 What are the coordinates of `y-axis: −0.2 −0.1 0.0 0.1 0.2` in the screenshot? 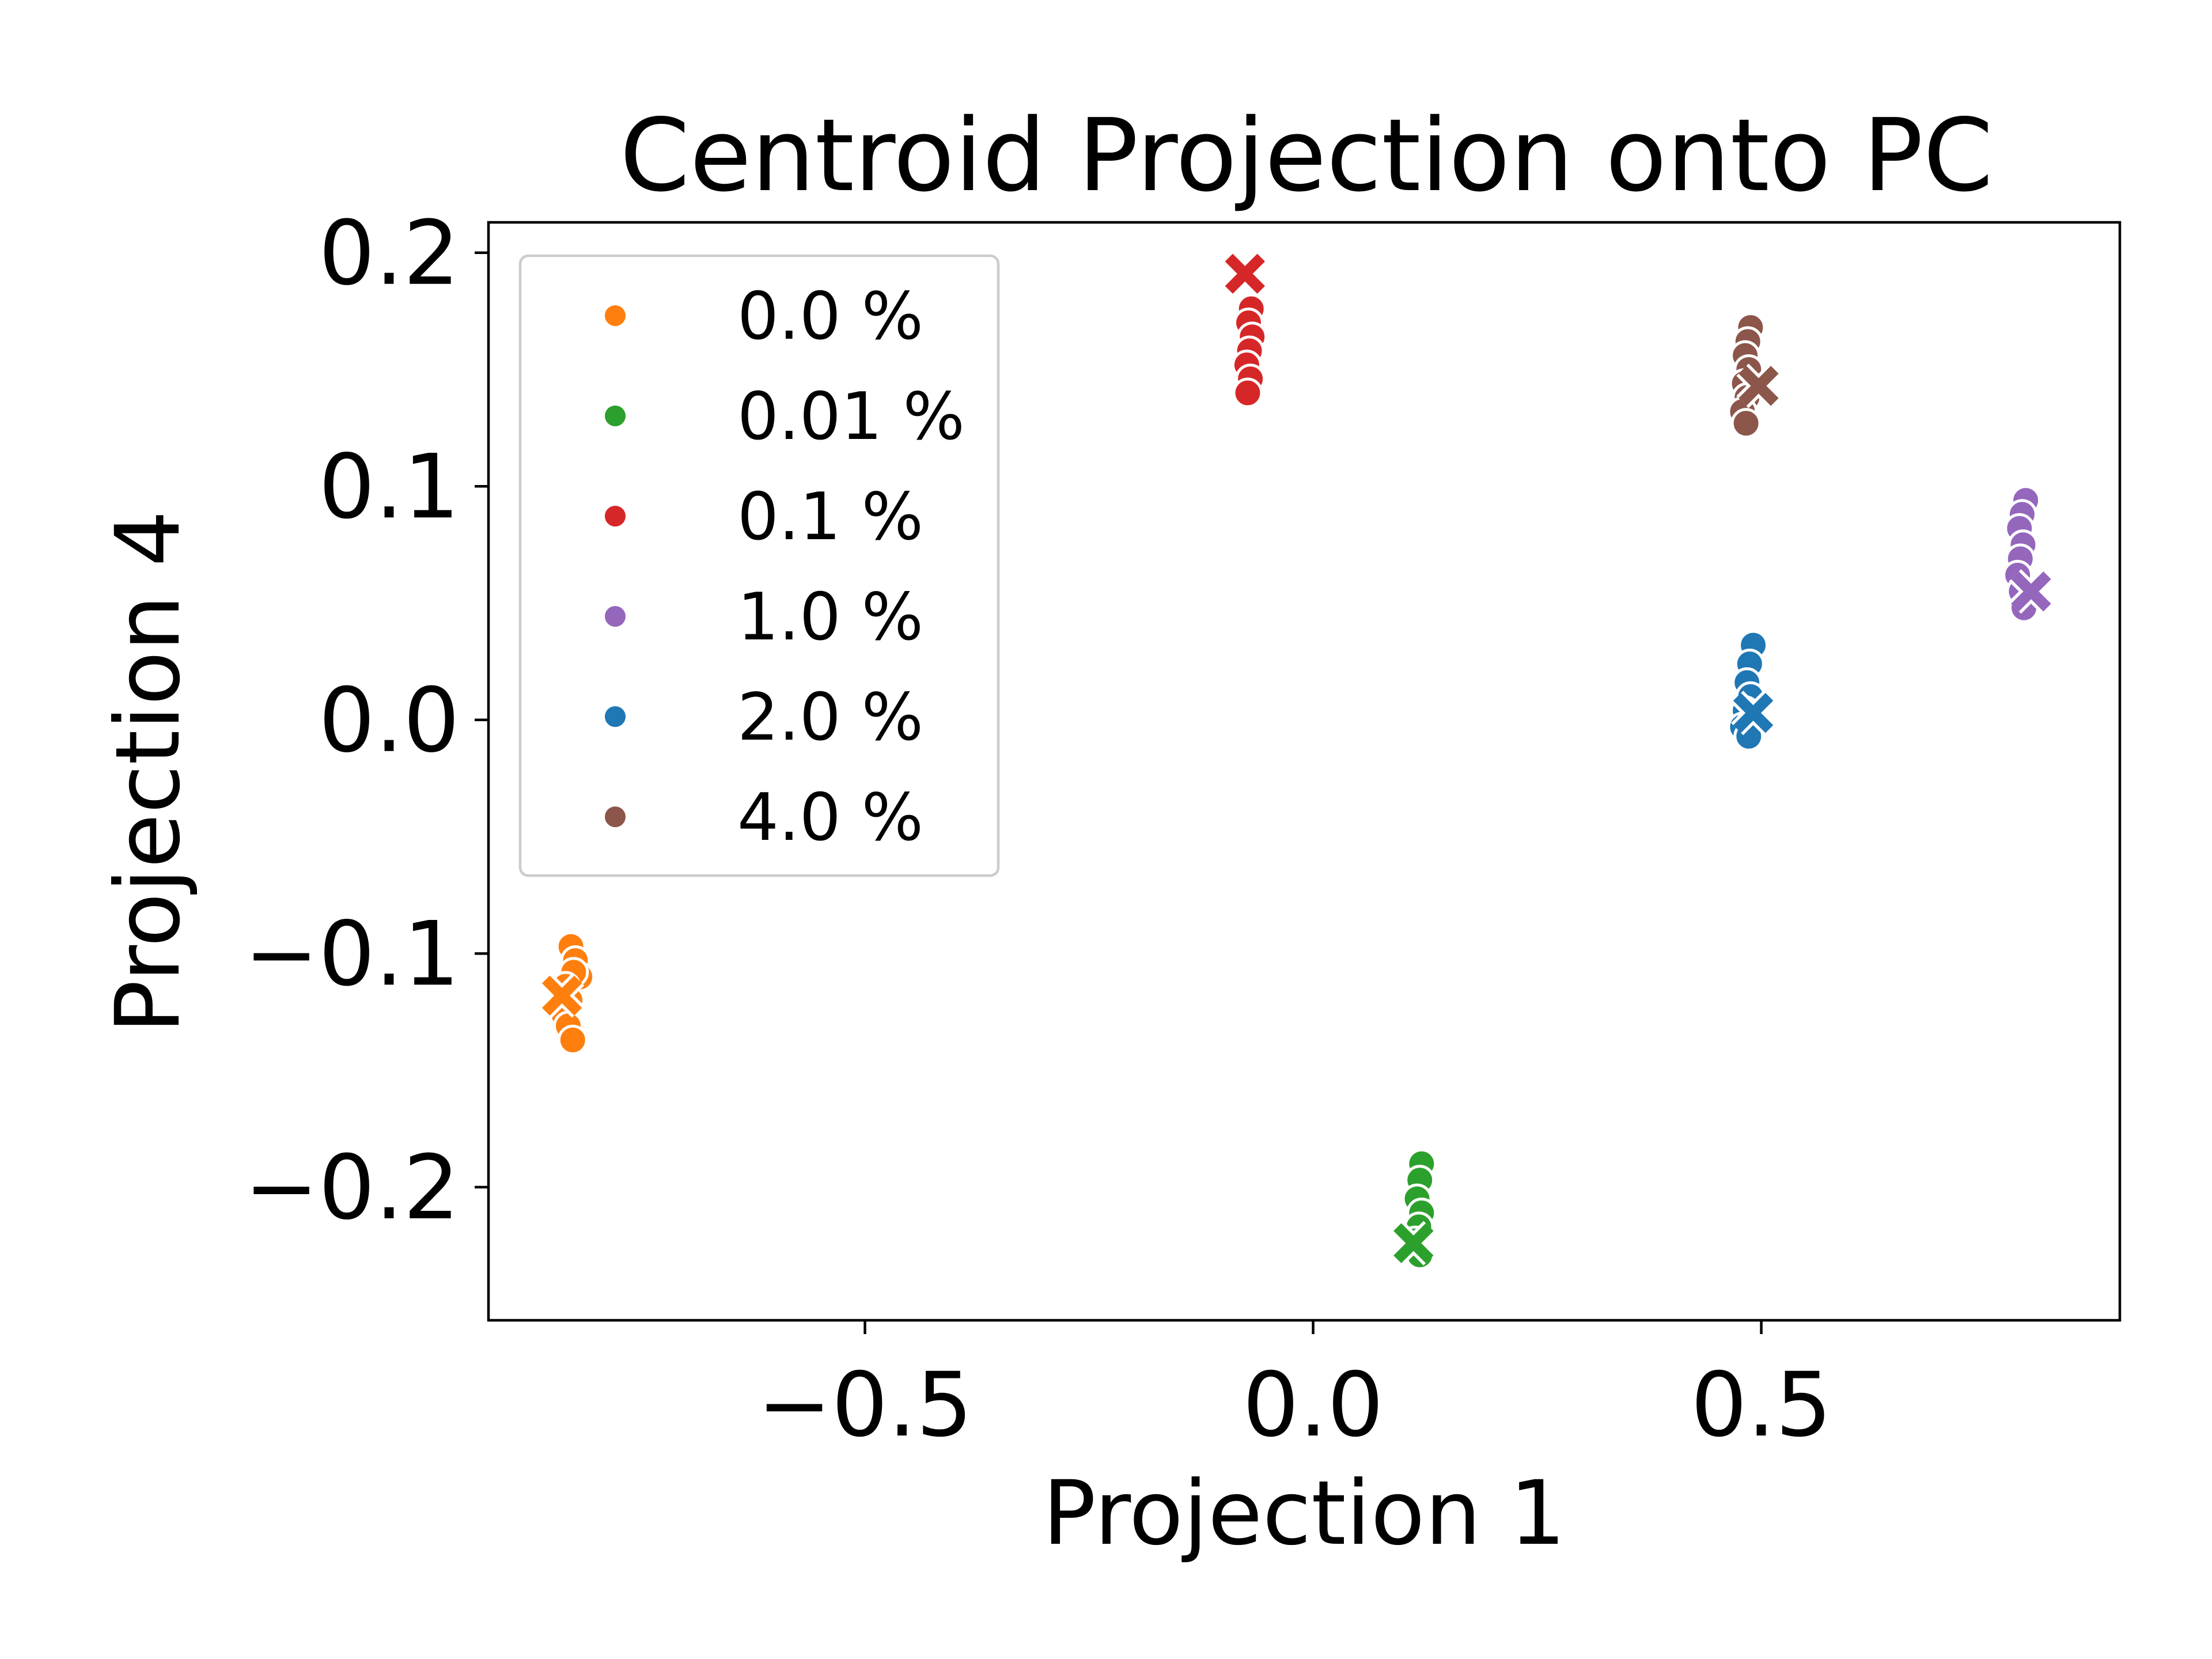 It's located at (366, 721).